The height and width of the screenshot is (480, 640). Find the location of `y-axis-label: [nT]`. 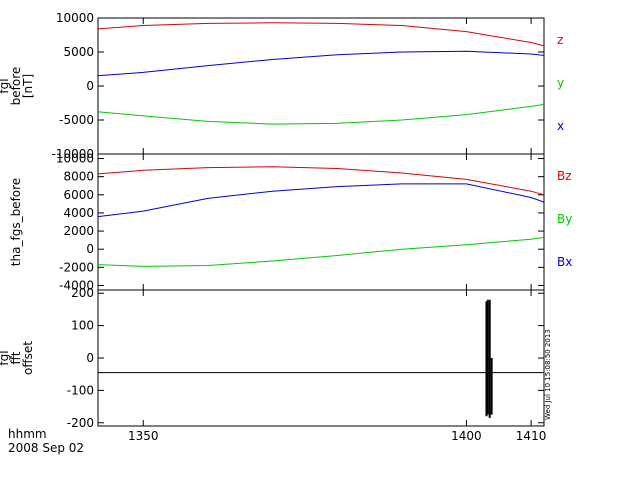

y-axis-label: [nT] is located at coordinates (28, 86).